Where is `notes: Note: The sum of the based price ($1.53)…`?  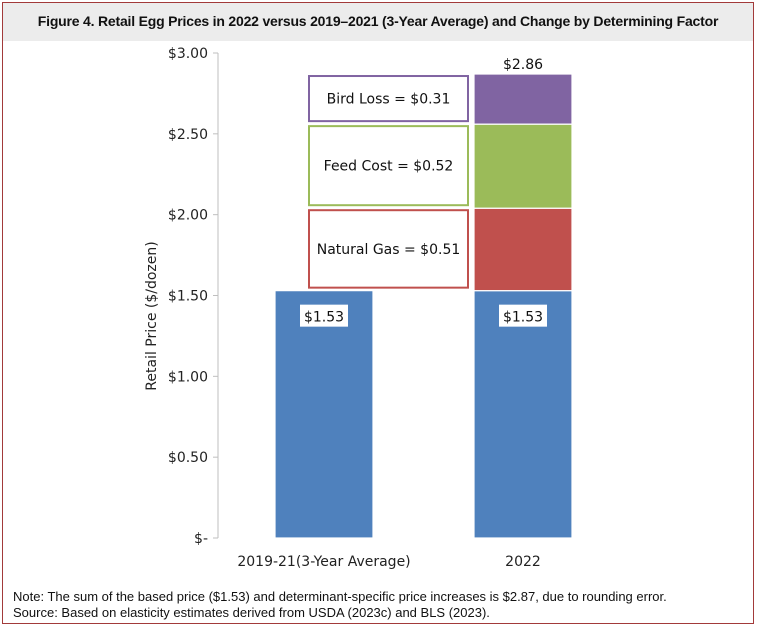
notes: Note: The sum of the based price ($1.53)… is located at coordinates (380, 605).